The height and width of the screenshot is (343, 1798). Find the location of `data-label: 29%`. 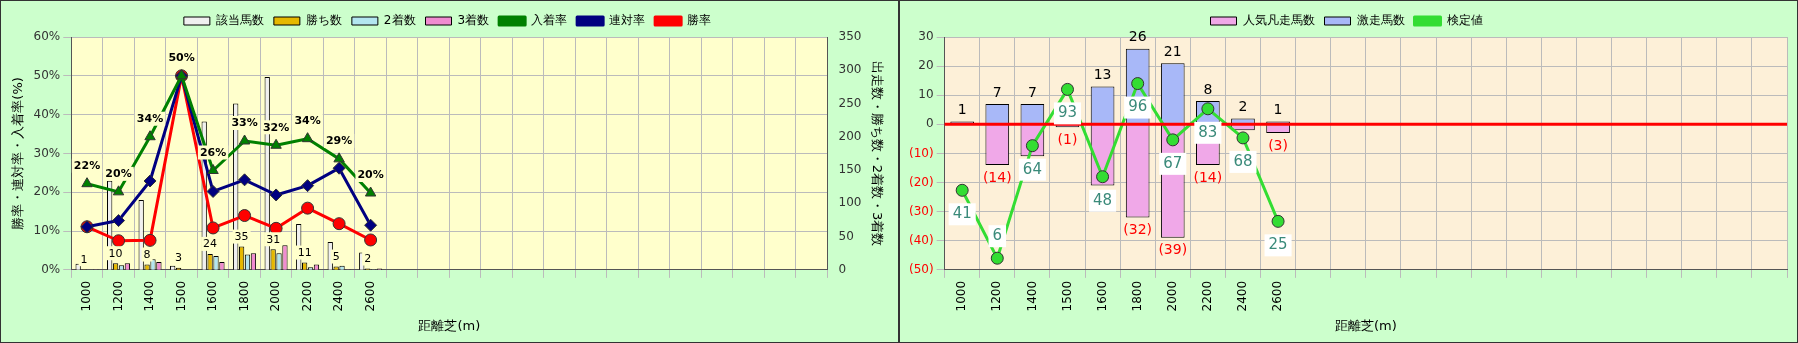

data-label: 29% is located at coordinates (339, 141).